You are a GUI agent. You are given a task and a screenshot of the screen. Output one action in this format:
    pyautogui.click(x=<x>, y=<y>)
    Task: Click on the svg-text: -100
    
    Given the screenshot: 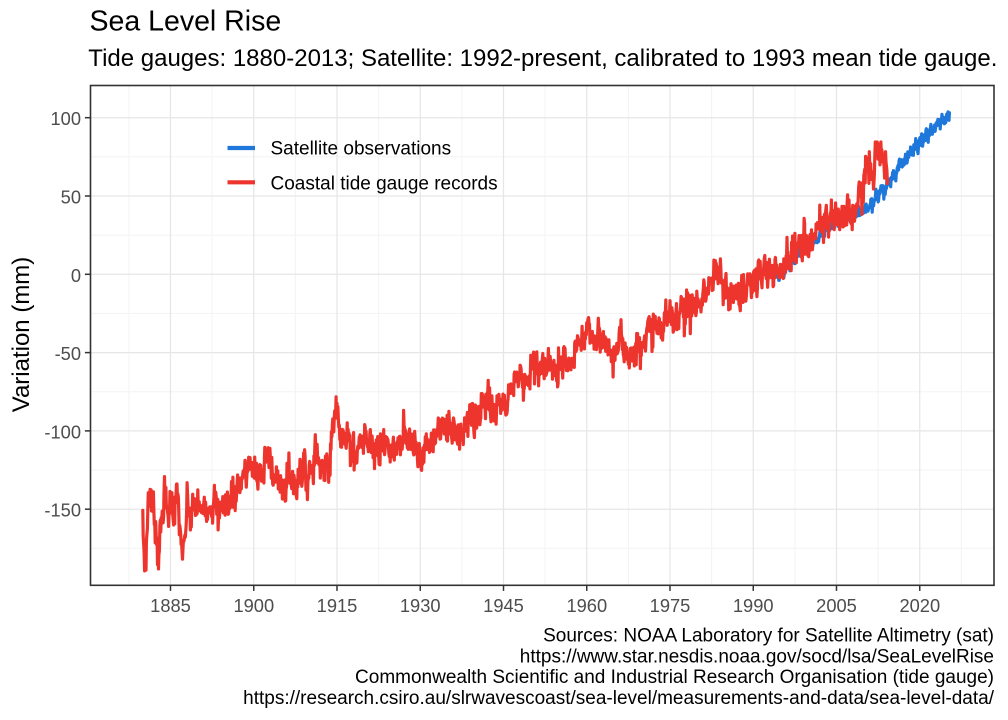 What is the action you would take?
    pyautogui.click(x=62, y=431)
    